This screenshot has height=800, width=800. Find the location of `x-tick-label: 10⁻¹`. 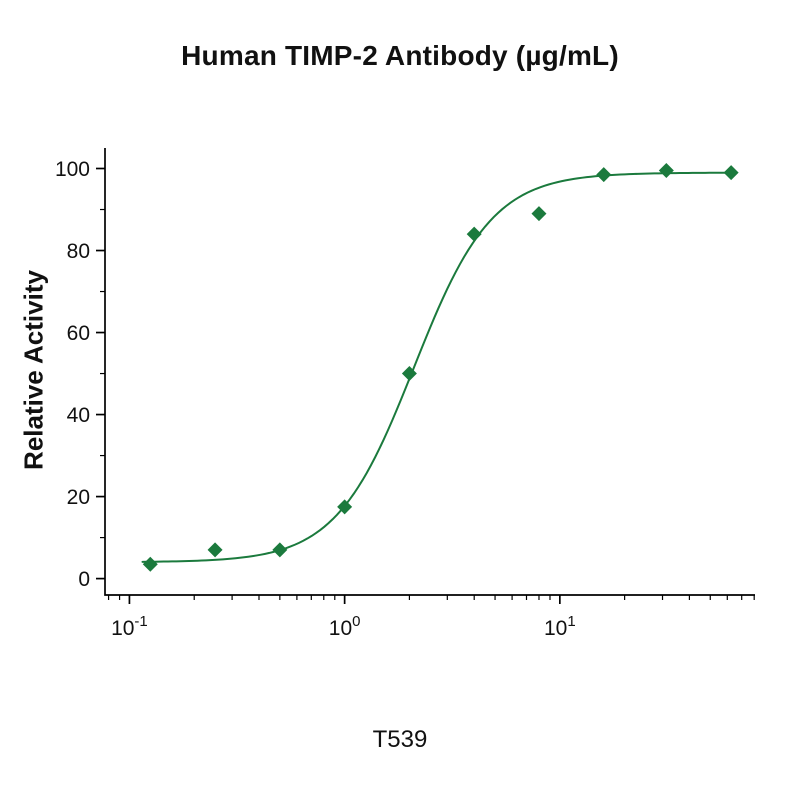

x-tick-label: 10⁻¹ is located at coordinates (129, 626).